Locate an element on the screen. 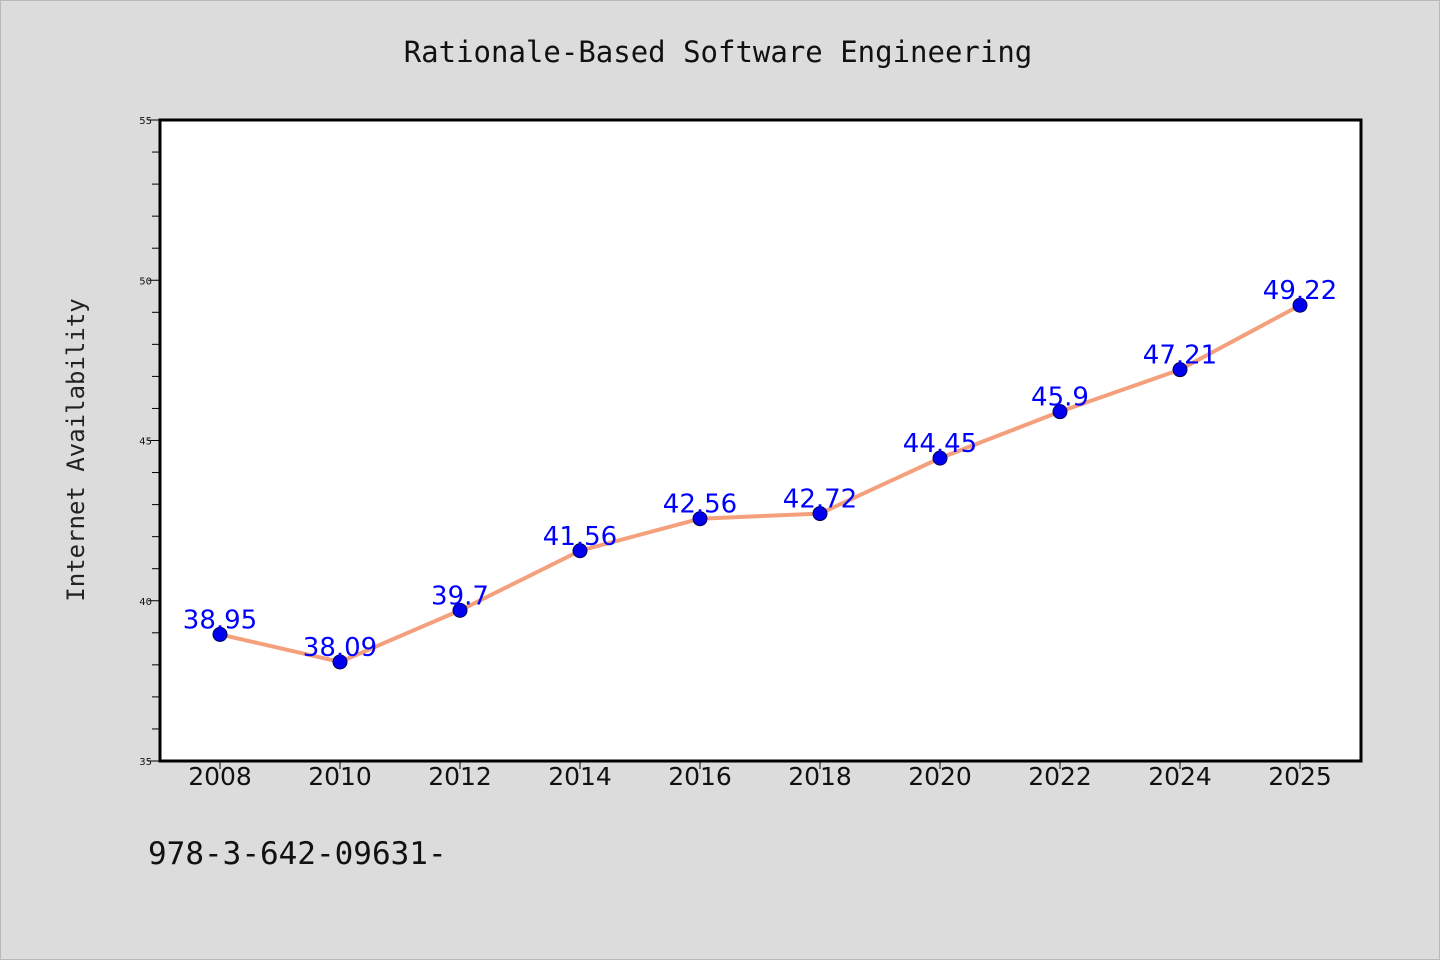 This screenshot has width=1440, height=960. data-label: 47.21 is located at coordinates (1180, 356).